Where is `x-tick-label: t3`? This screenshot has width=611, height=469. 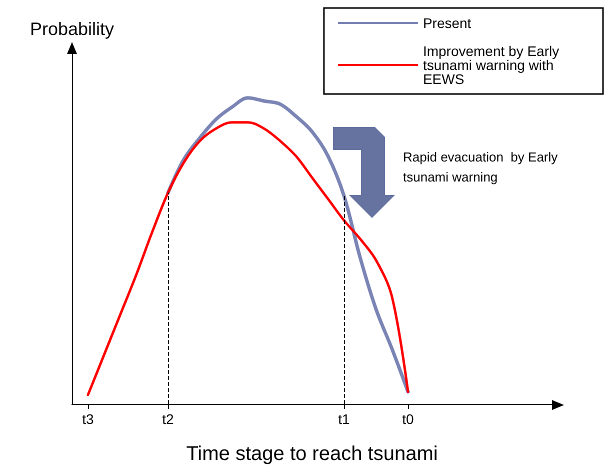
x-tick-label: t3 is located at coordinates (88, 419).